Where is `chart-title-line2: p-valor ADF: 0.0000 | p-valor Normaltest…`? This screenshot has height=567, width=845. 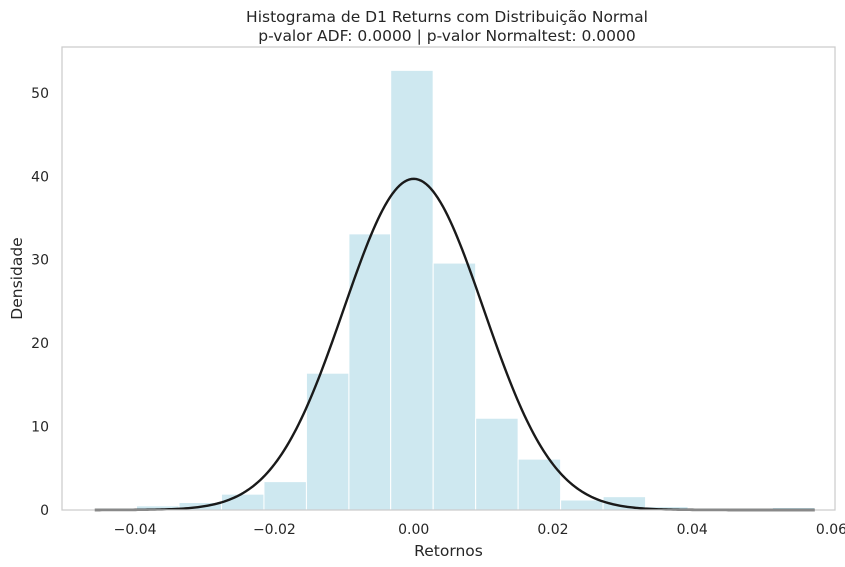 chart-title-line2: p-valor ADF: 0.0000 | p-valor Normaltest… is located at coordinates (447, 36).